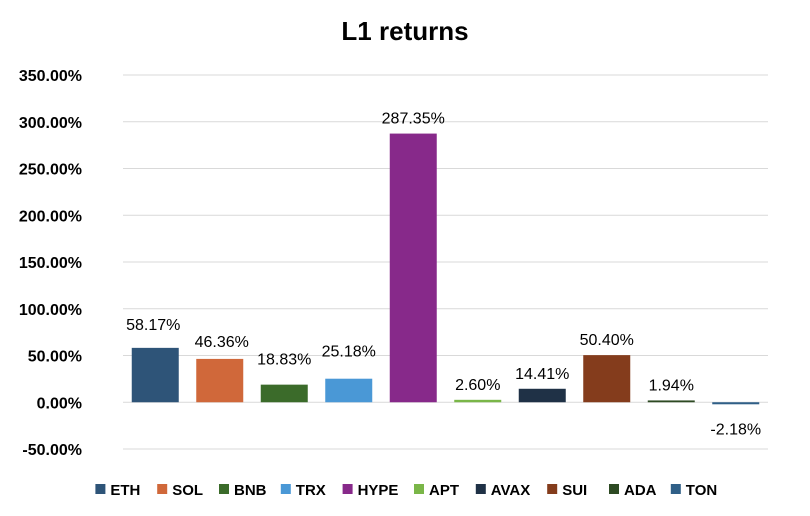  Describe the element at coordinates (52, 450) in the screenshot. I see `y-tick-label: -50.00%` at that location.